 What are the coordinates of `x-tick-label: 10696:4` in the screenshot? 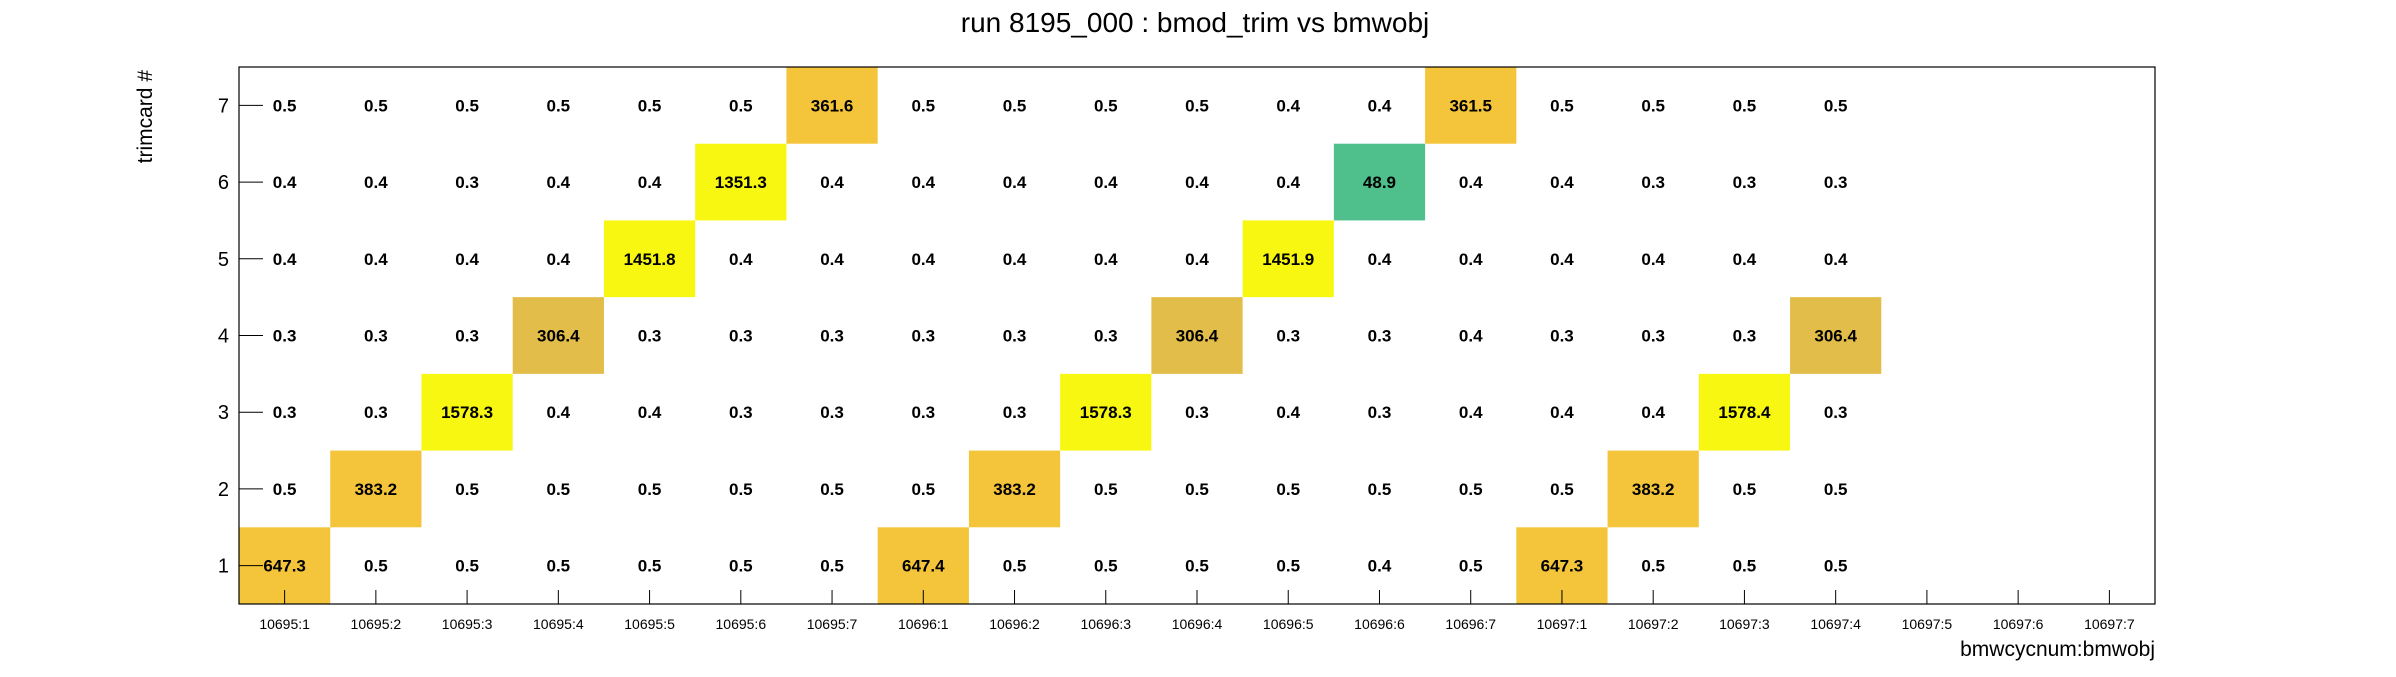 It's located at (1197, 624).